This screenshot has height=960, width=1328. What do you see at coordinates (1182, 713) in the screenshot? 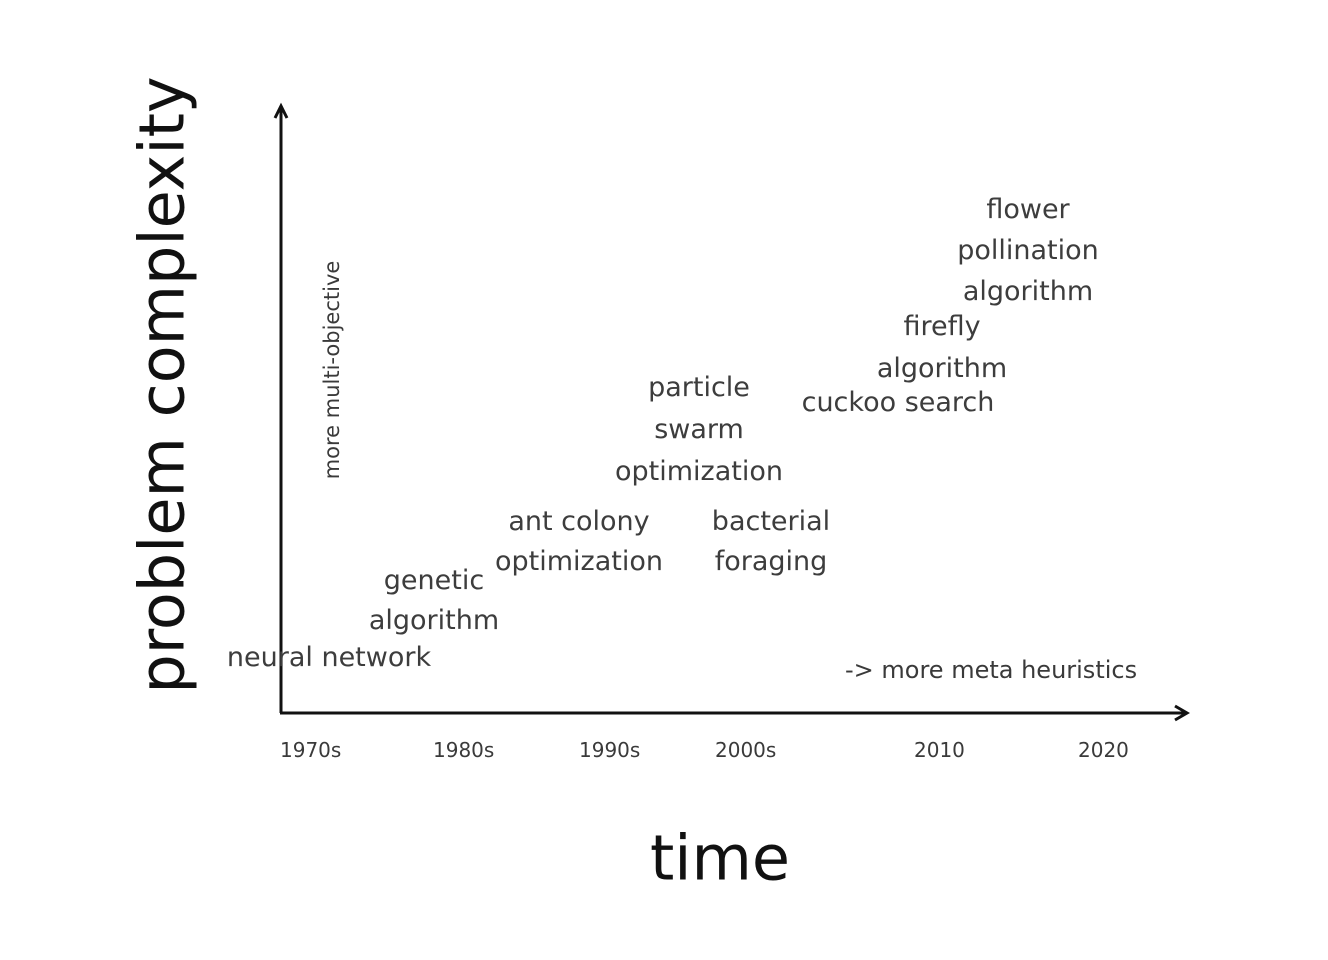
I see `x-axis-arrowhead` at bounding box center [1182, 713].